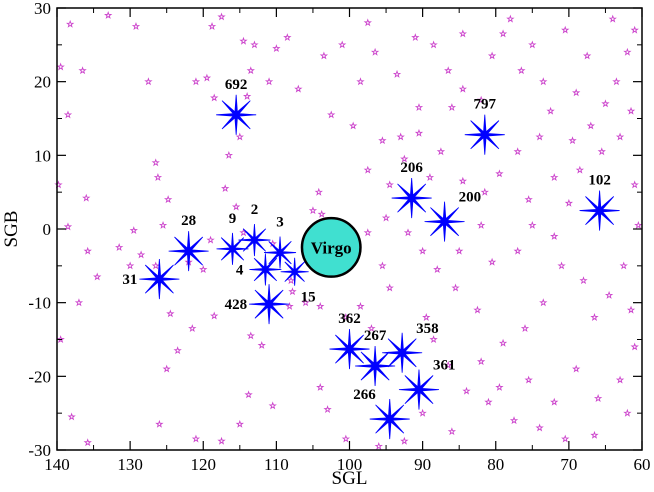  Describe the element at coordinates (39, 303) in the screenshot. I see `y-tick-label: -10` at that location.